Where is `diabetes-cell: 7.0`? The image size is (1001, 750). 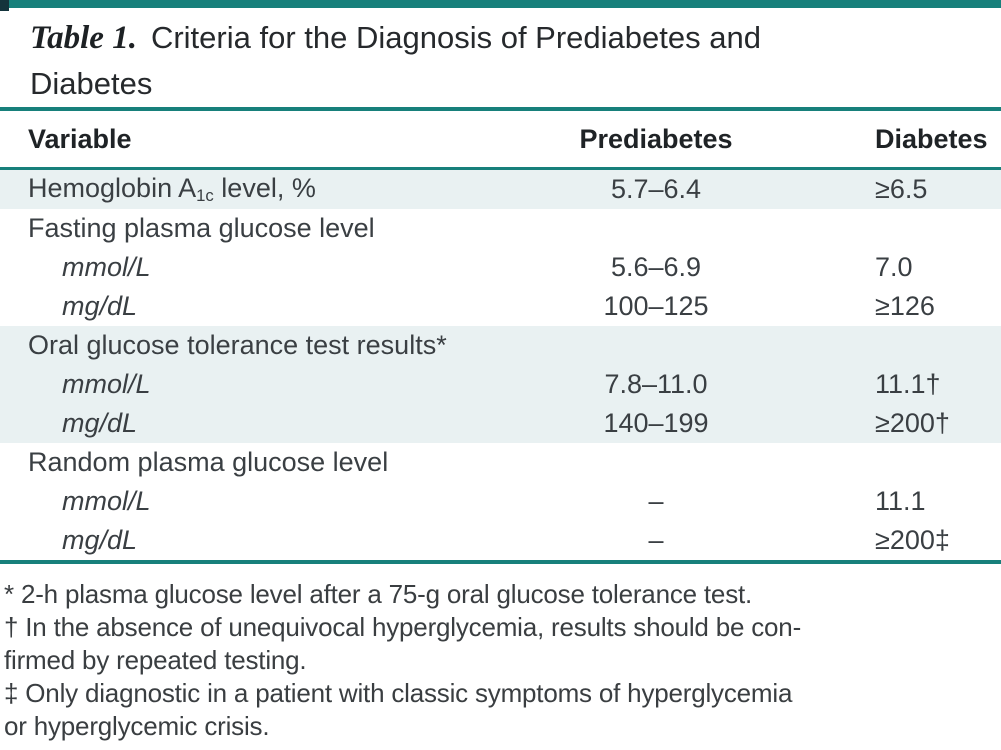
diabetes-cell: 7.0 is located at coordinates (894, 267).